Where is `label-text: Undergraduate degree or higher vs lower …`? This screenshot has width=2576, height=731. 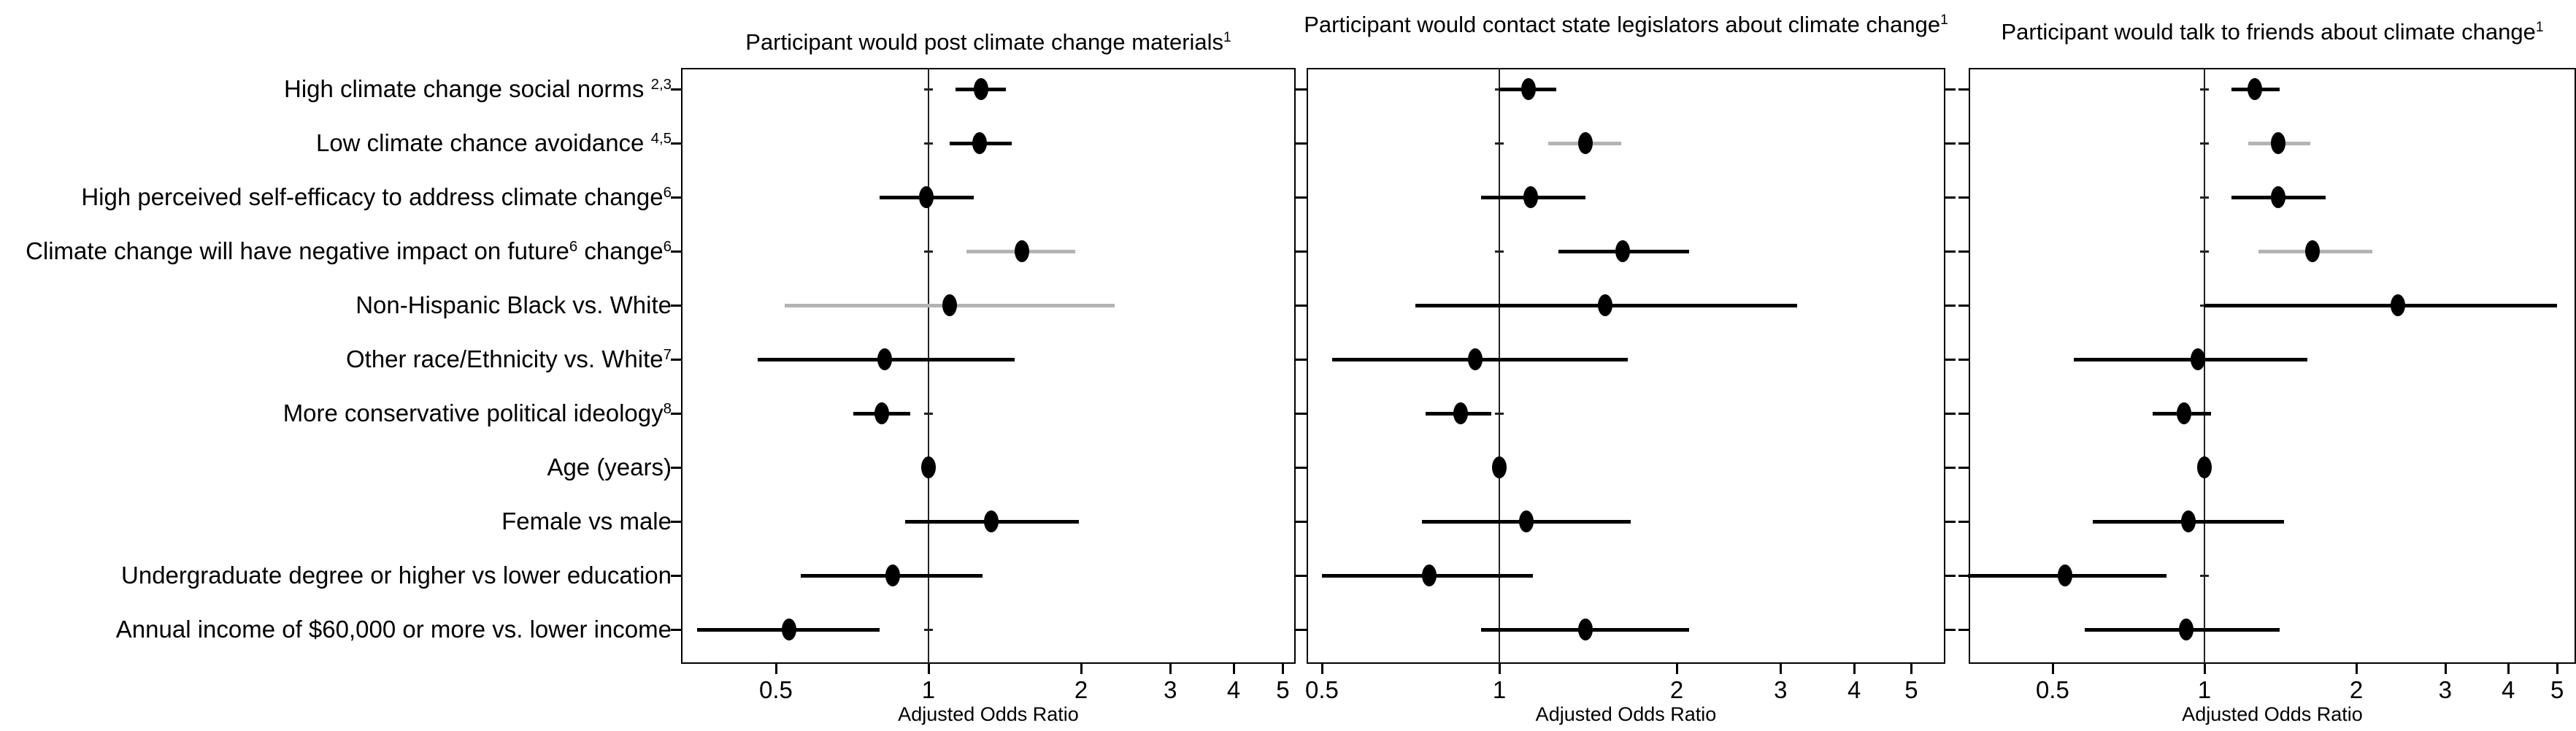 label-text: Undergraduate degree or higher vs lower … is located at coordinates (396, 575).